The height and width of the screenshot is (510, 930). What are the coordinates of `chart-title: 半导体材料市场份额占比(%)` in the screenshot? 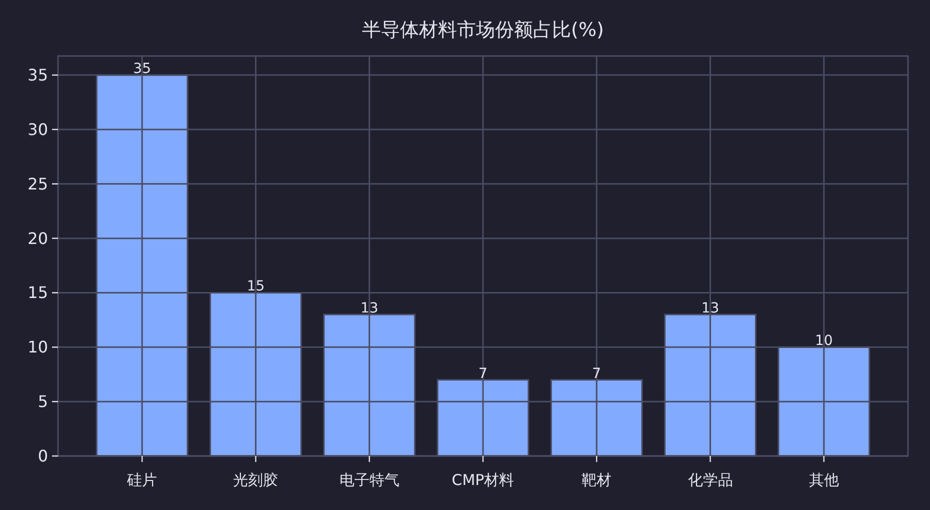 It's located at (483, 30).